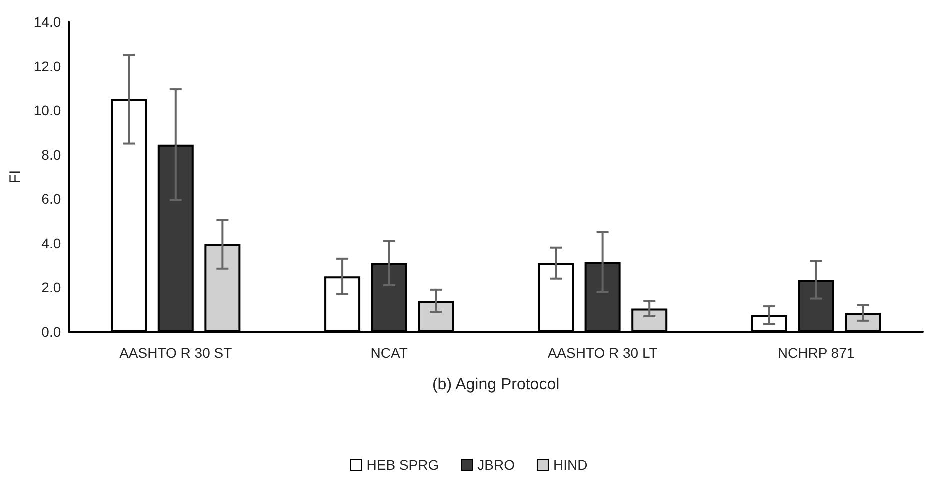  Describe the element at coordinates (52, 154) in the screenshot. I see `y-tick-label: 8.0` at that location.